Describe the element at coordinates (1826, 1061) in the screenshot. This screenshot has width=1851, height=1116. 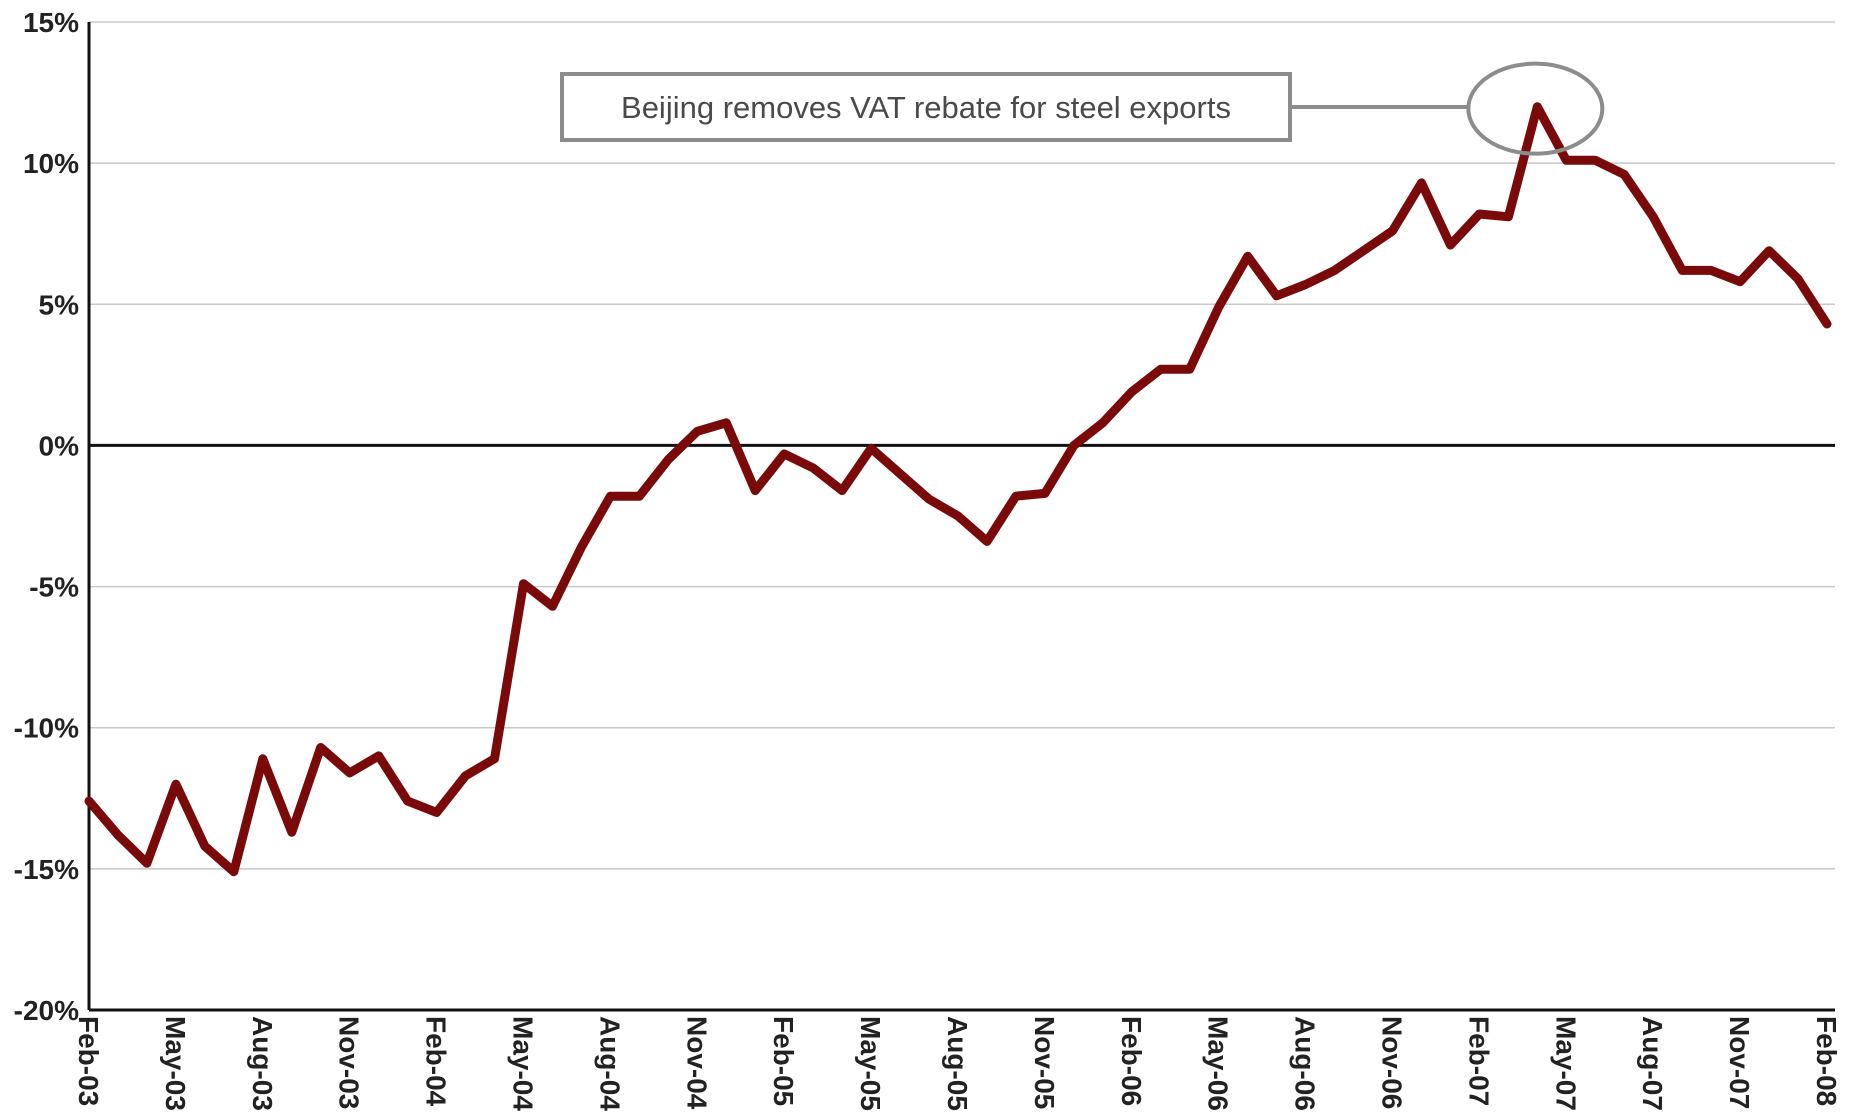
I see `x-tick-label: Feb-08` at that location.